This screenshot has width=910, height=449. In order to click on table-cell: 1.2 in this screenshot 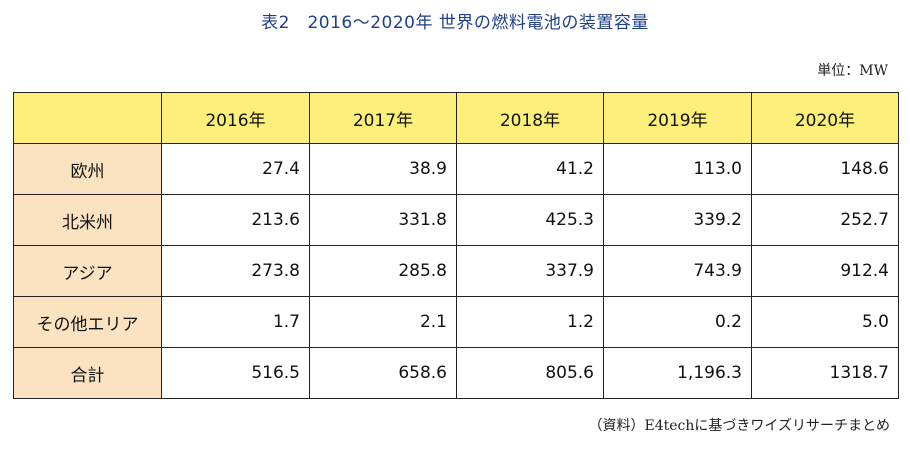, I will do `click(530, 322)`.